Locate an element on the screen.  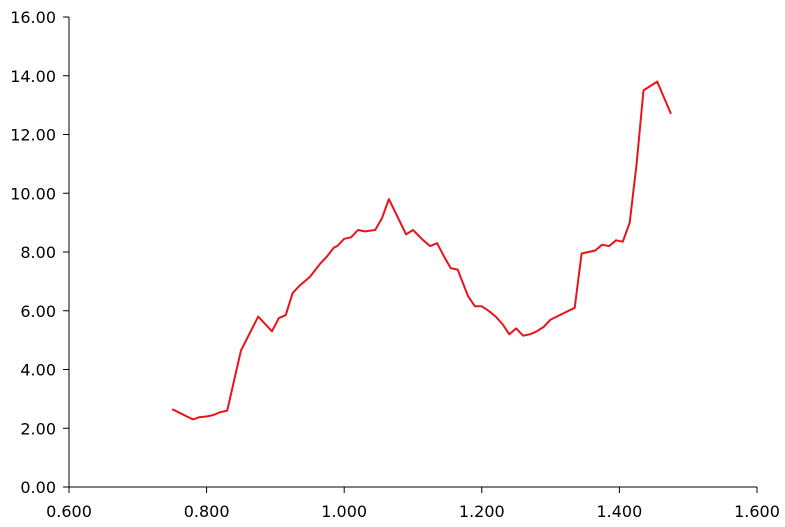
y-tick-label: 0.00 is located at coordinates (38, 487).